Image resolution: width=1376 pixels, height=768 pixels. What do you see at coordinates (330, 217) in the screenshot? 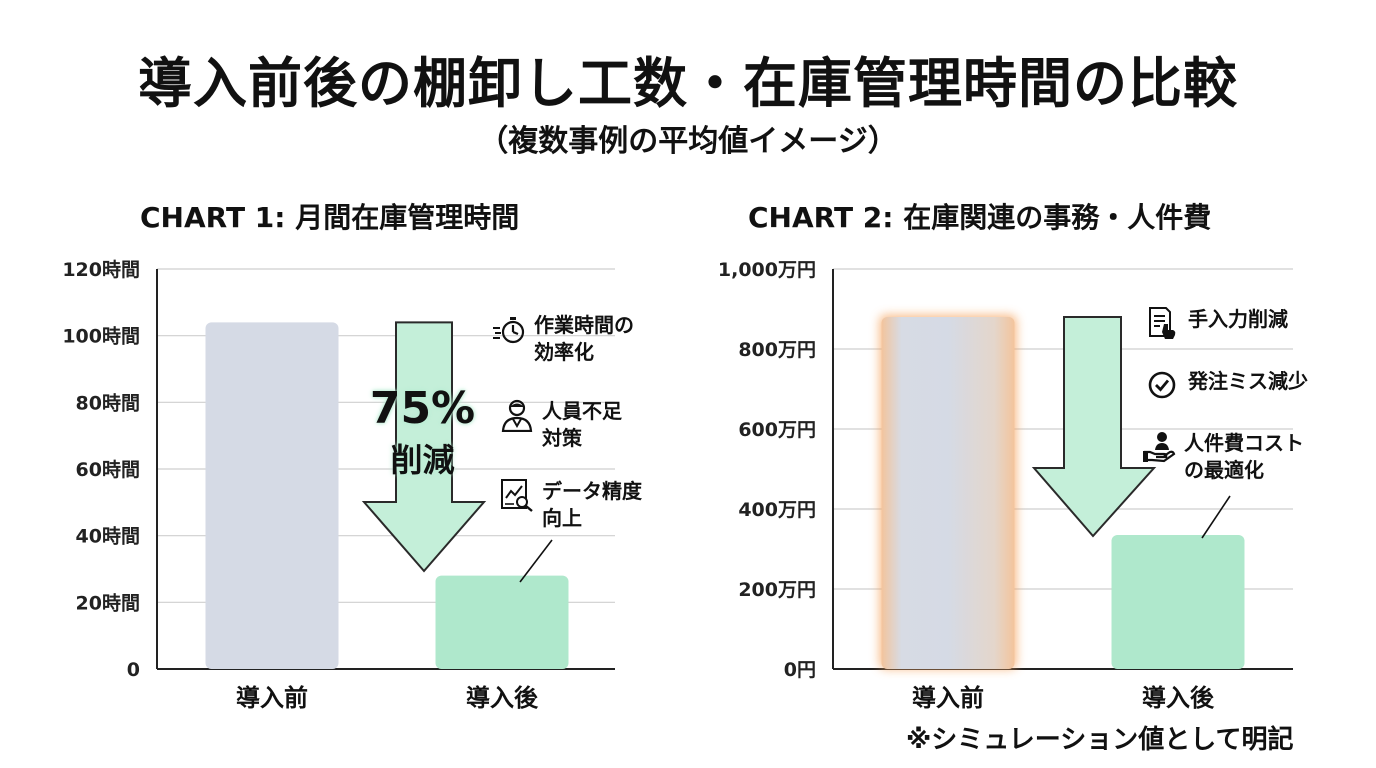
I see `chart1-title: CHART 1: 月間在庫管理時間` at bounding box center [330, 217].